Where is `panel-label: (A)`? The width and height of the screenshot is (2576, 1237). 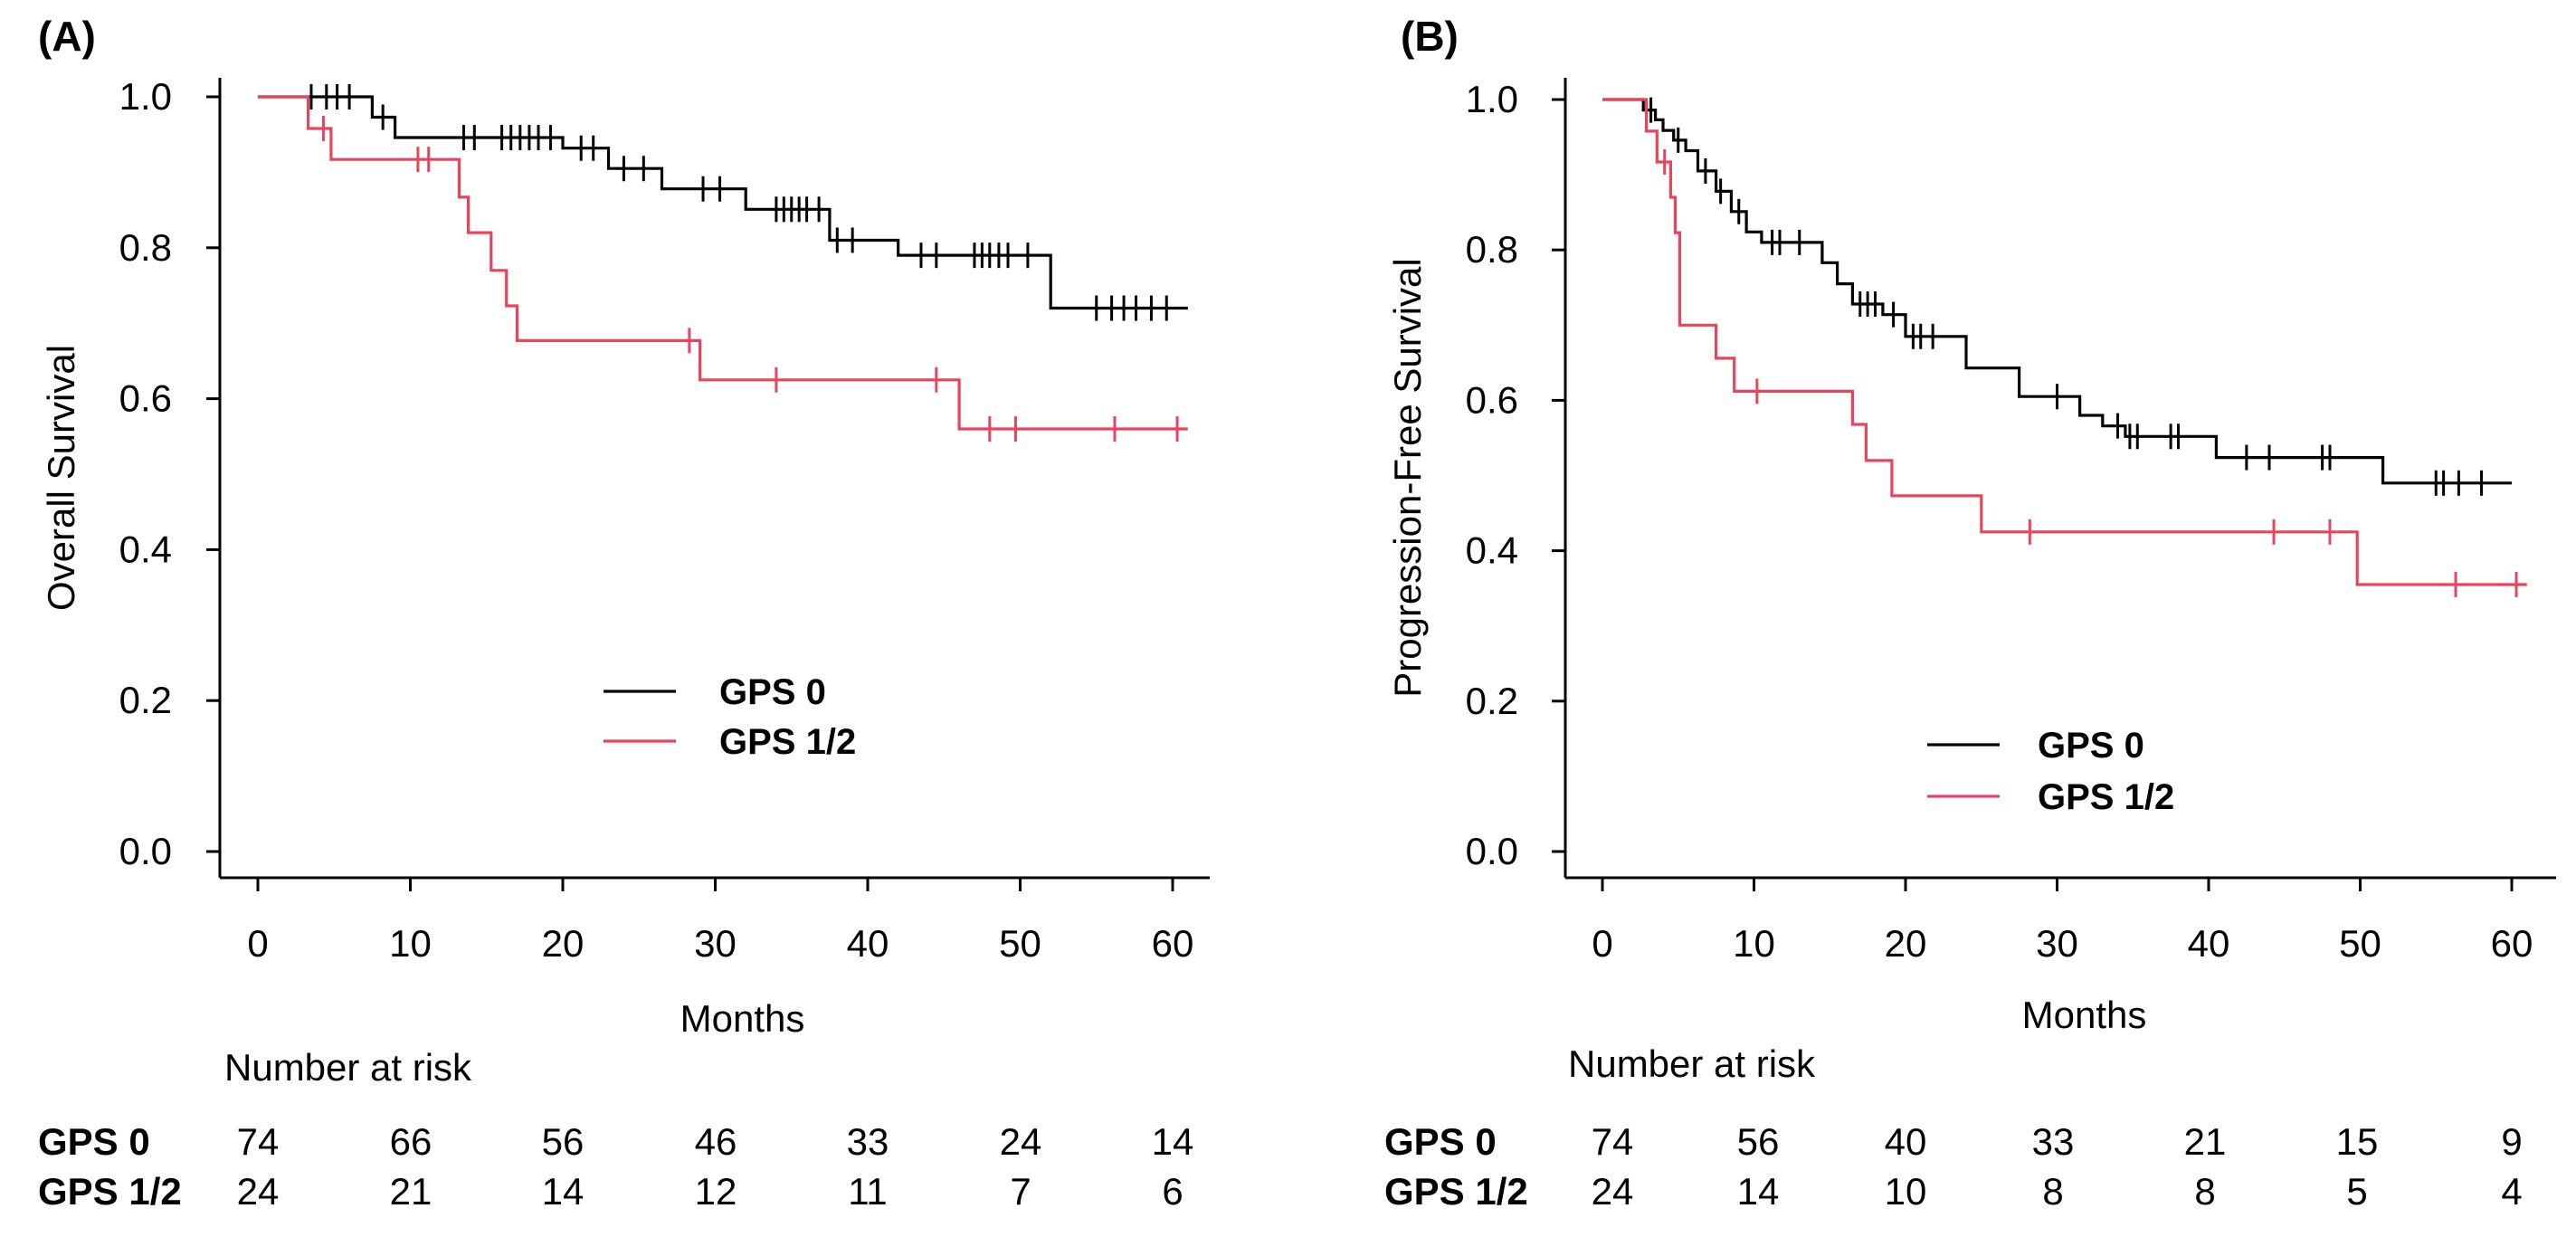
panel-label: (A) is located at coordinates (67, 36).